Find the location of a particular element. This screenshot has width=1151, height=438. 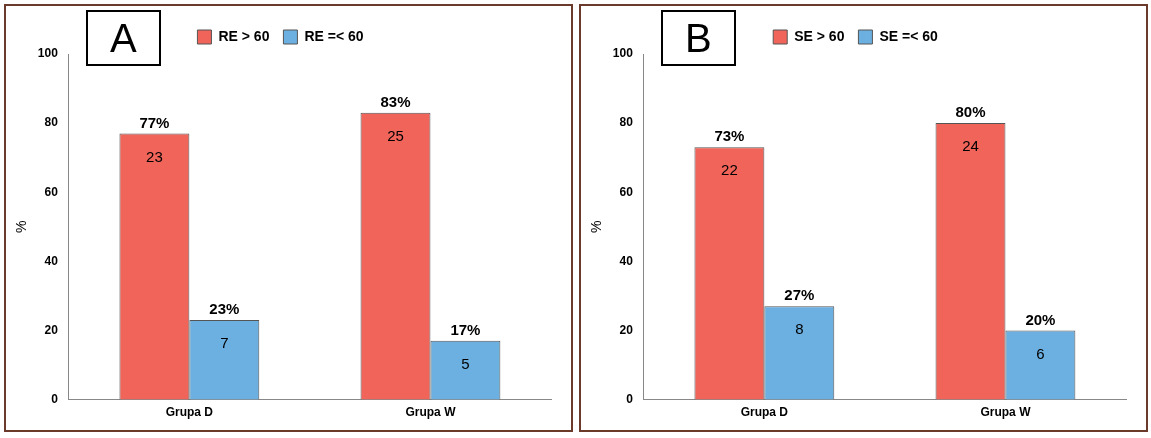

annotation: 5 is located at coordinates (465, 363).